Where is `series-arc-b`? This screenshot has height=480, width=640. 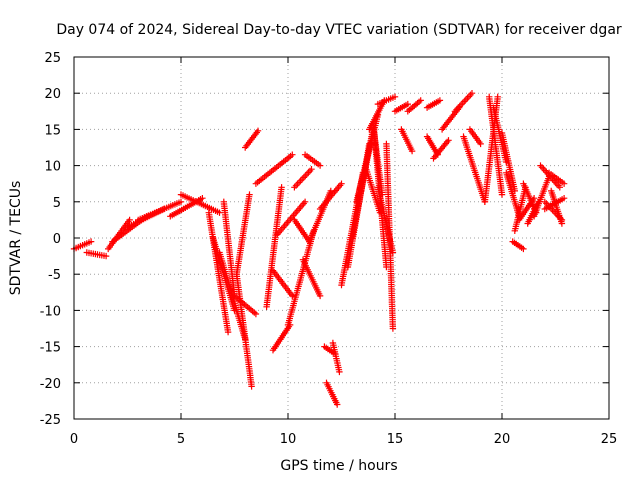 series-arc-b is located at coordinates (96, 254).